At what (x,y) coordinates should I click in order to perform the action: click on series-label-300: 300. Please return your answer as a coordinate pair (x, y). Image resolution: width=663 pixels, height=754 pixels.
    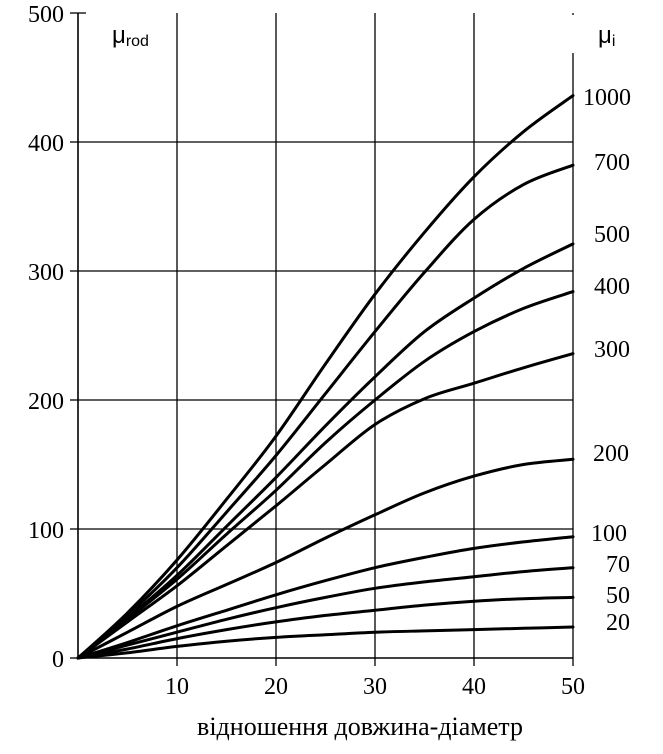
    Looking at the image, I should click on (612, 350).